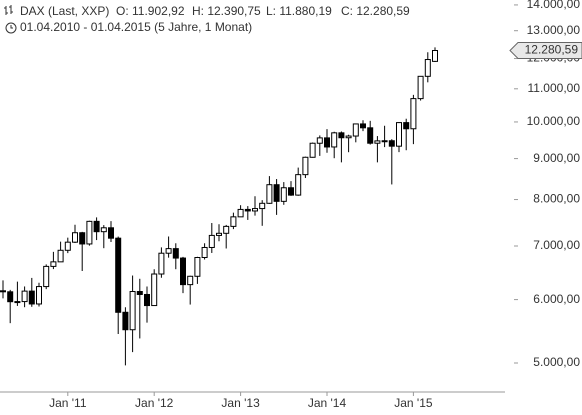 The height and width of the screenshot is (415, 582). What do you see at coordinates (554, 30) in the screenshot?
I see `y-tick-label: 13.000,00` at bounding box center [554, 30].